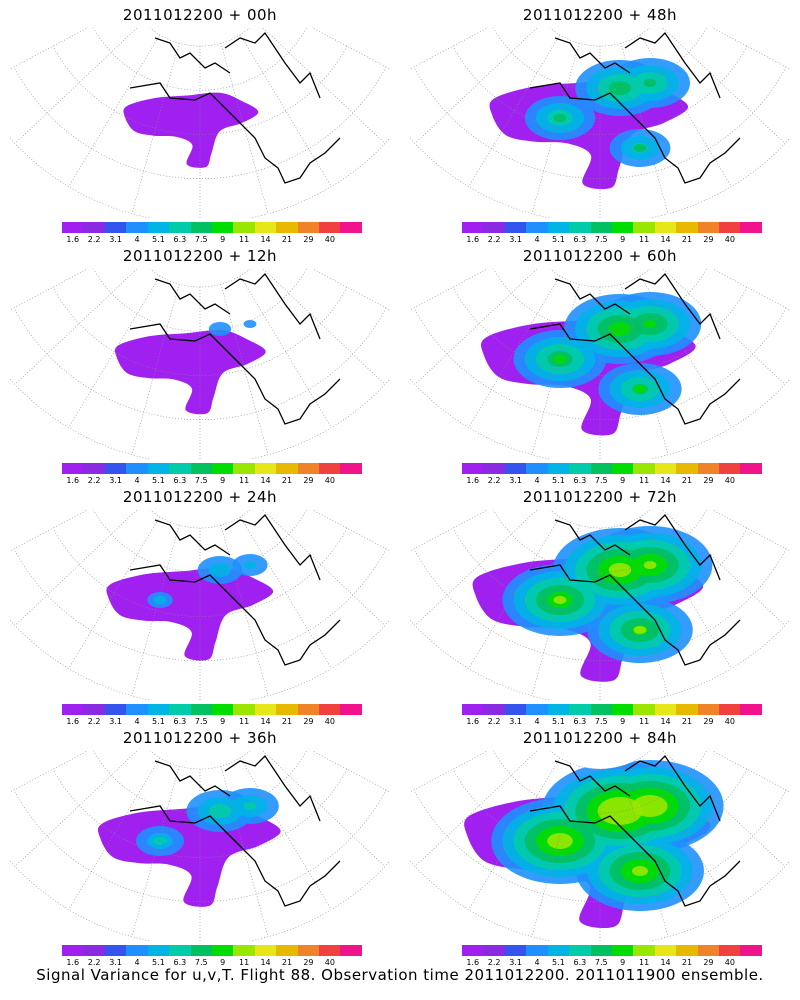  I want to click on panel-title: 2011012200 + 84h, so click(600, 738).